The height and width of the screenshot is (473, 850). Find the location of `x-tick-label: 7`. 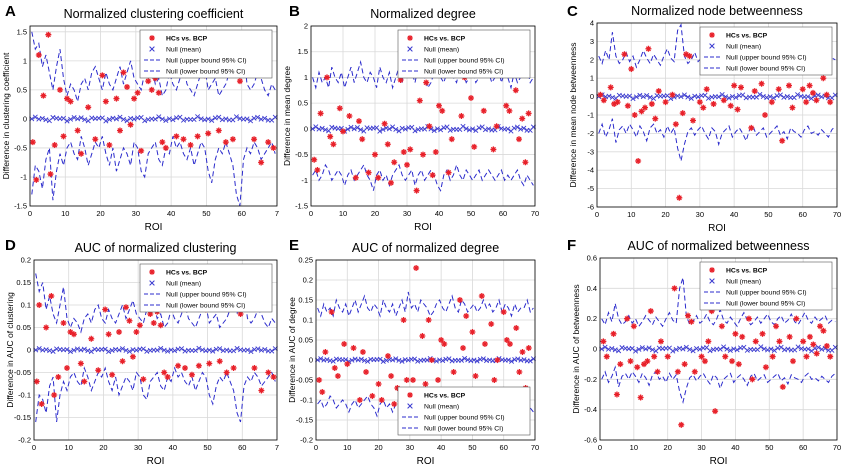

x-tick-label: 7 is located at coordinates (277, 213).